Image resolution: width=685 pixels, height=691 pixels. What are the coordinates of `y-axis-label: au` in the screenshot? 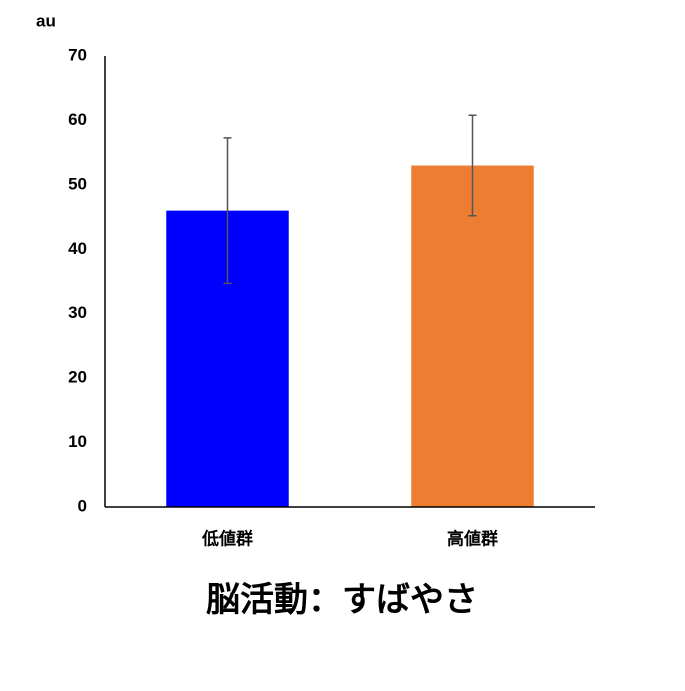 It's located at (46, 20).